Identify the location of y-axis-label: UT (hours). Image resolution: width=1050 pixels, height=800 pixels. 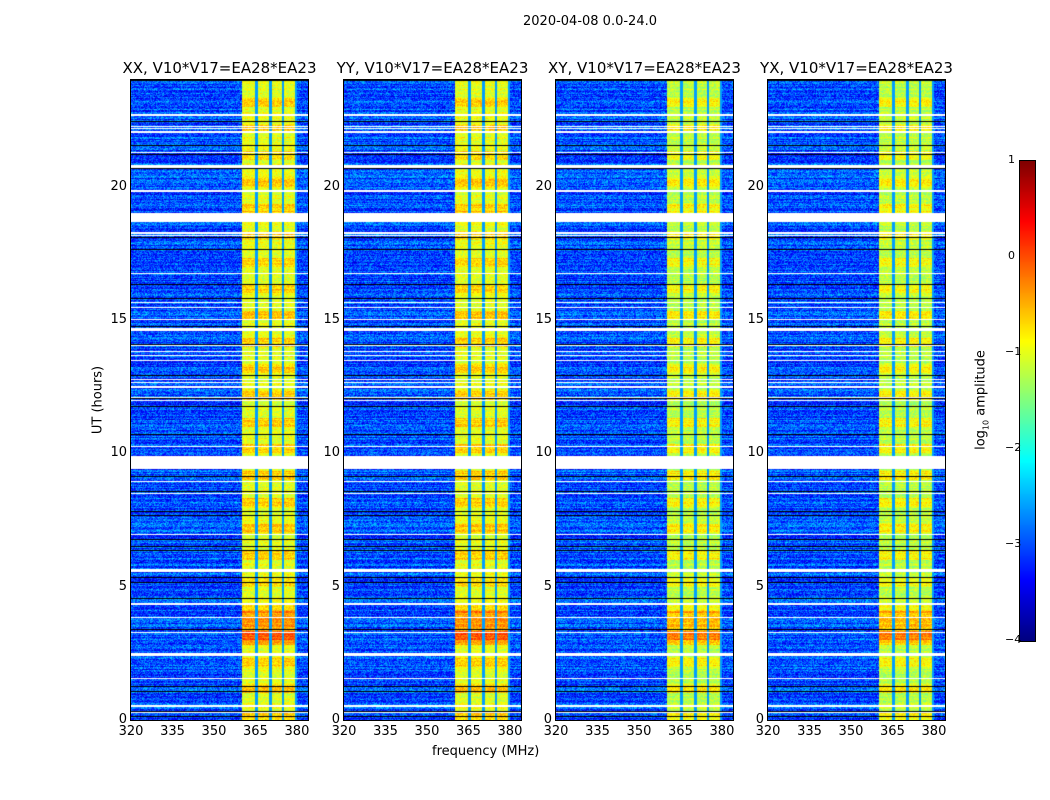
(98, 400).